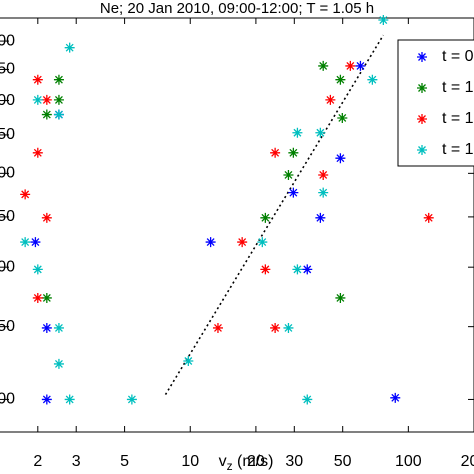  What do you see at coordinates (37, 461) in the screenshot?
I see `x-tick-label: 2` at bounding box center [37, 461].